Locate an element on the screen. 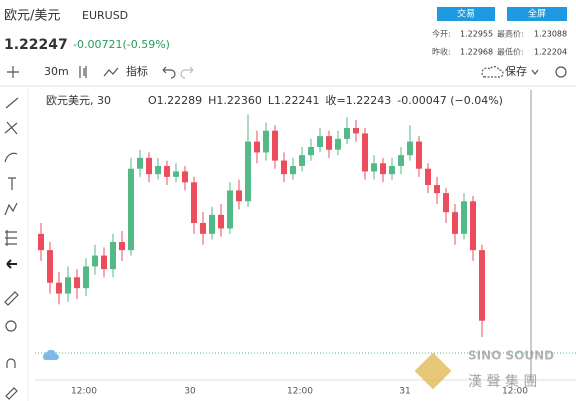 This screenshot has width=576, height=401. zoom-tool is located at coordinates (11, 326).